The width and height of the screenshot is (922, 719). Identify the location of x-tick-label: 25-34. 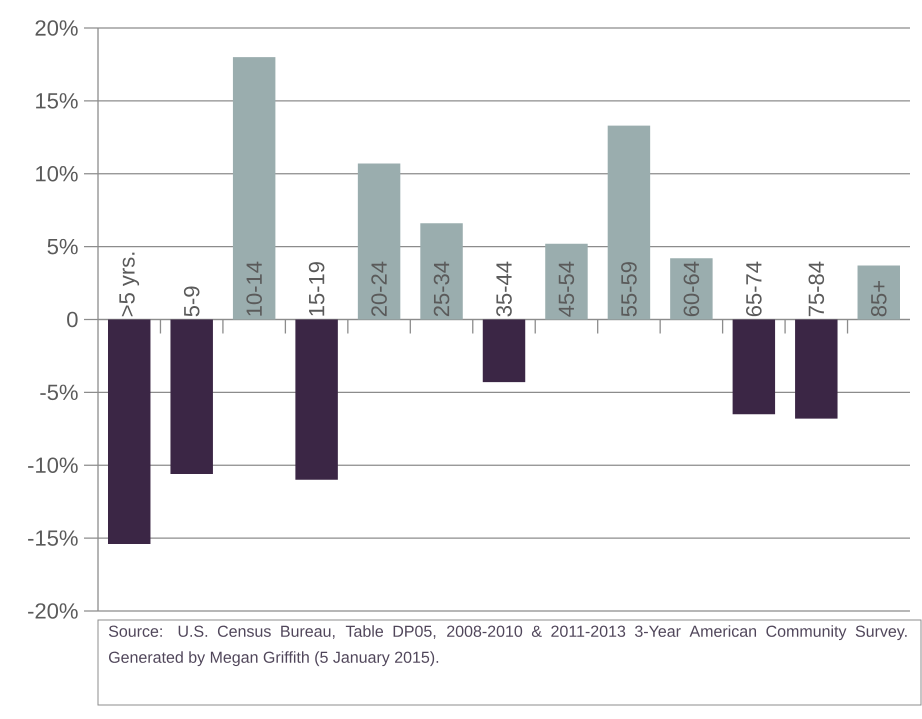
(442, 289).